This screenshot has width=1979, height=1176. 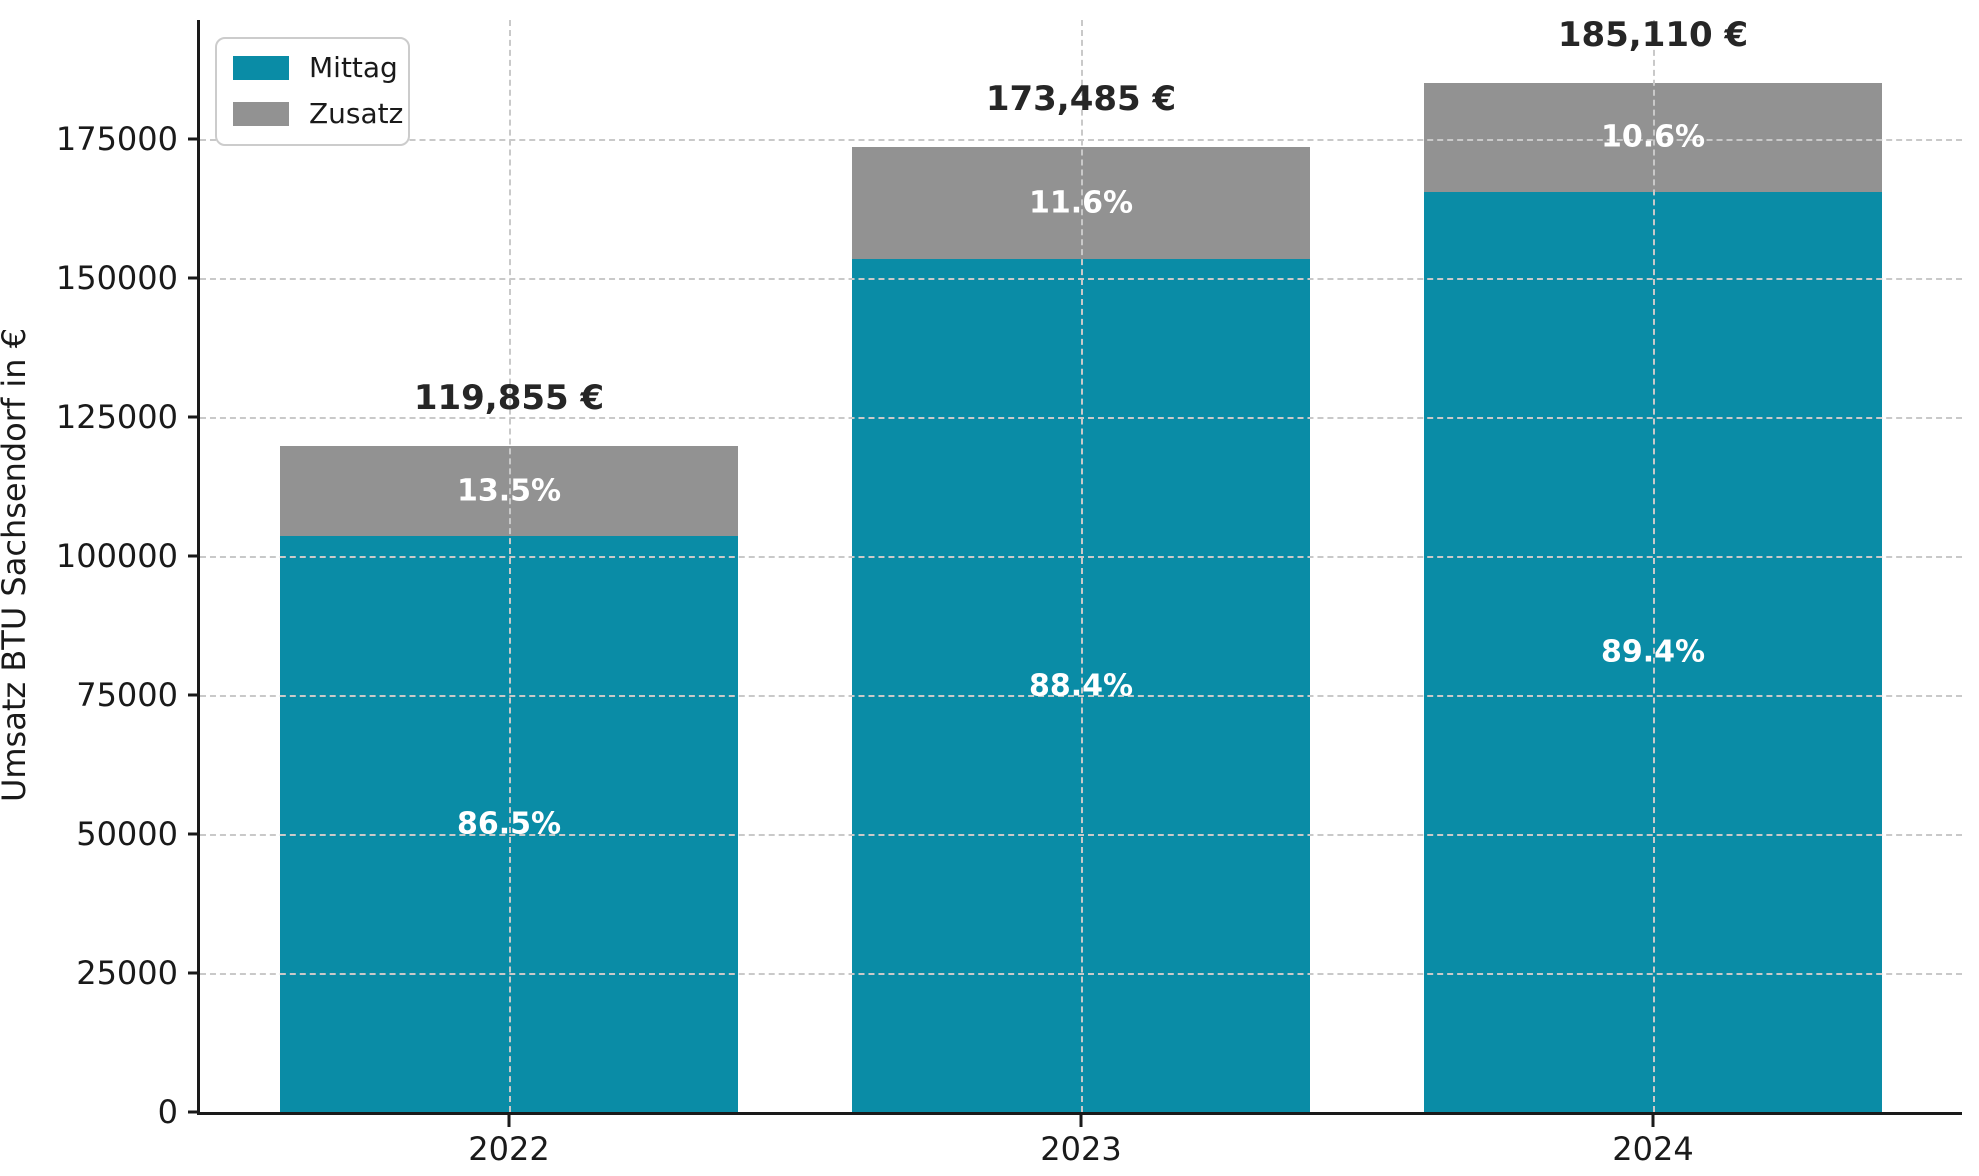 I want to click on bar-total-label-2024: 185,110 €, so click(x=1653, y=34).